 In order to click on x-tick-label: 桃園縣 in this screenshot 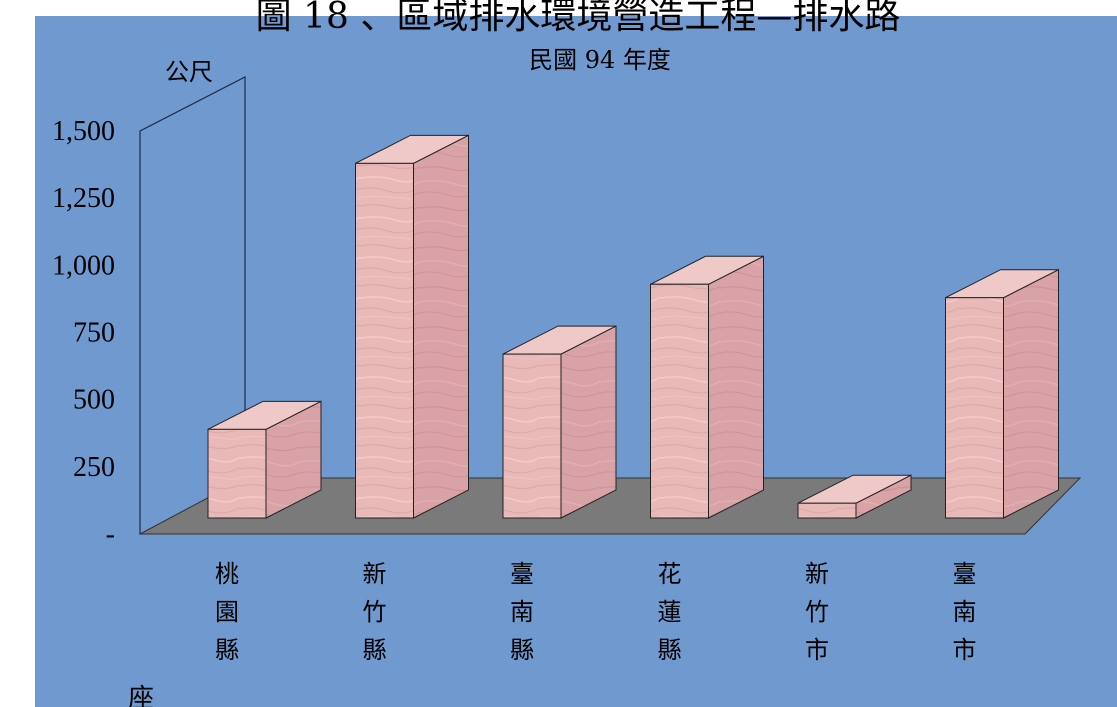, I will do `click(227, 612)`.